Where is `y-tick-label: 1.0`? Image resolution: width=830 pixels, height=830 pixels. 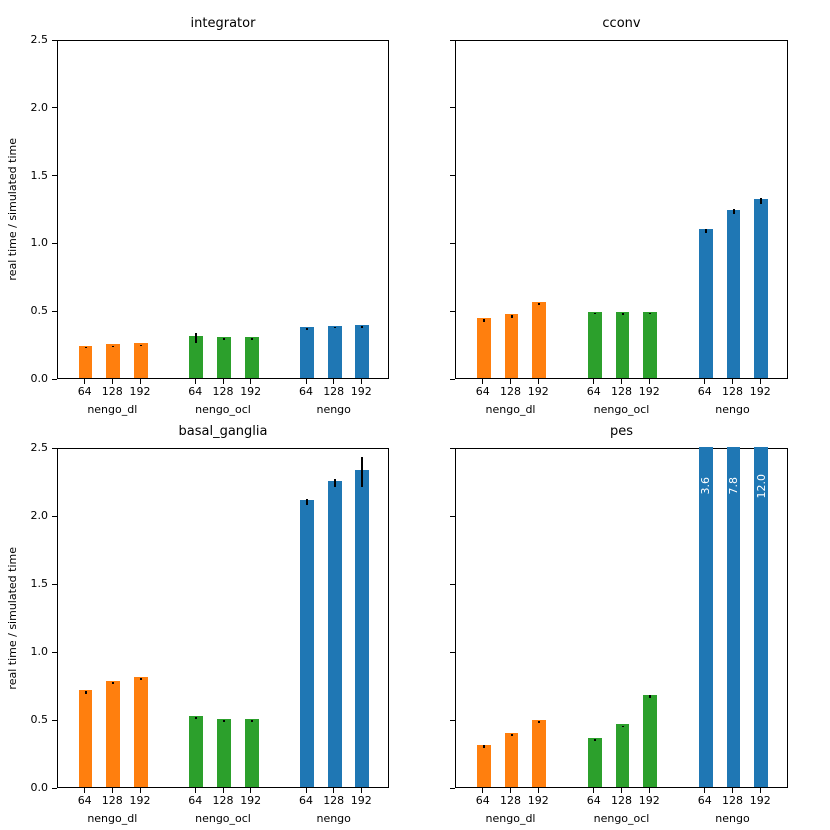 y-tick-label: 1.0 is located at coordinates (39, 651).